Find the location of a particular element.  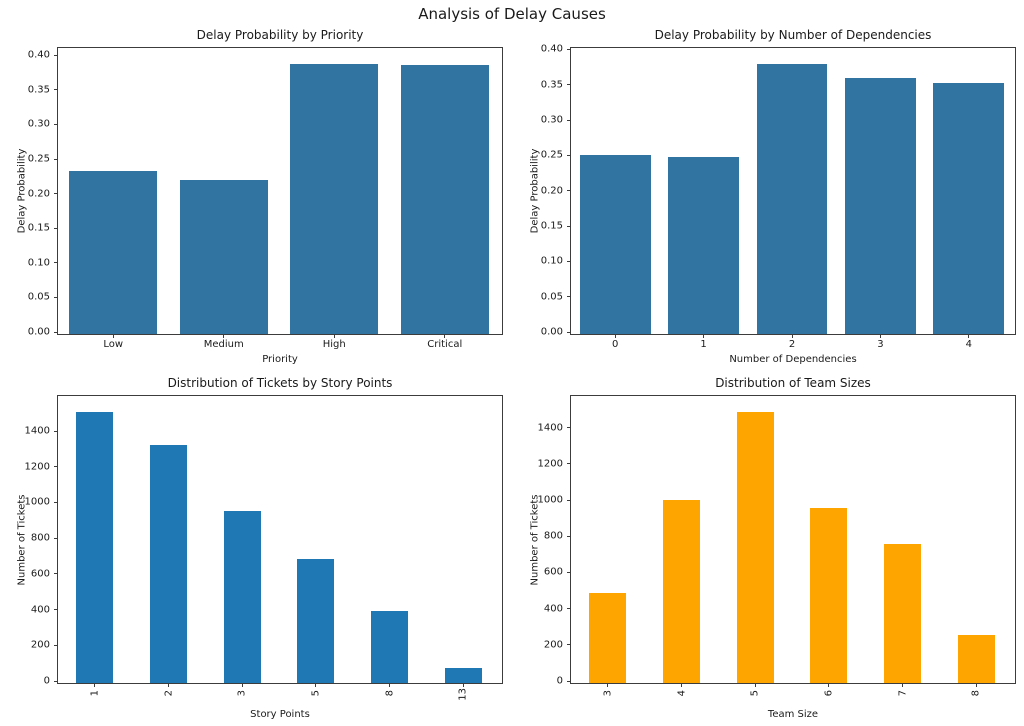

x-tick-label: 2 is located at coordinates (792, 344).